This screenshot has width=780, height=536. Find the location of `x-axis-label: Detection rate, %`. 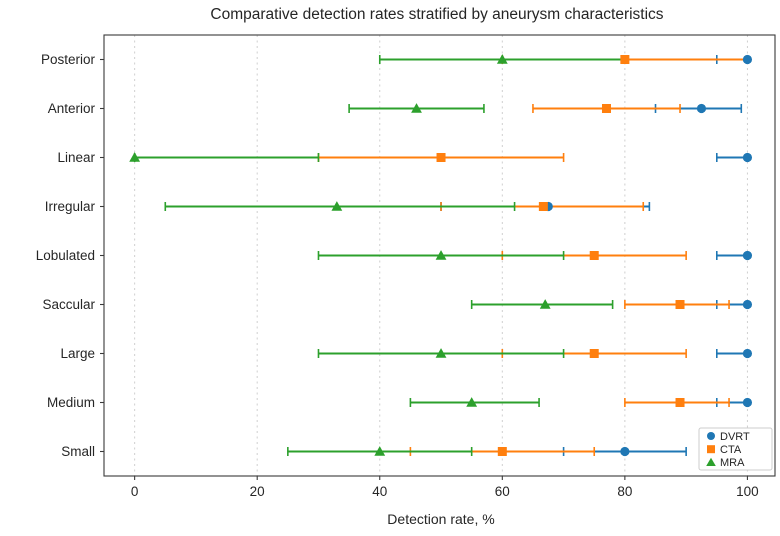

x-axis-label: Detection rate, % is located at coordinates (440, 519).